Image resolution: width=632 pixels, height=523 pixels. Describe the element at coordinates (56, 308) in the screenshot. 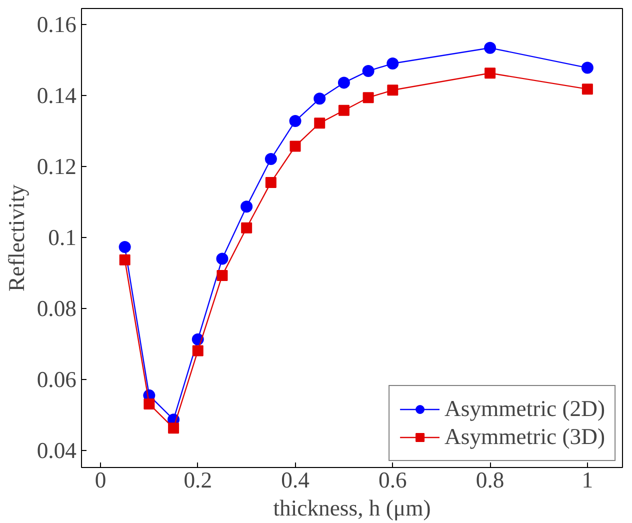

I see `y-tick-label: 0.08` at that location.